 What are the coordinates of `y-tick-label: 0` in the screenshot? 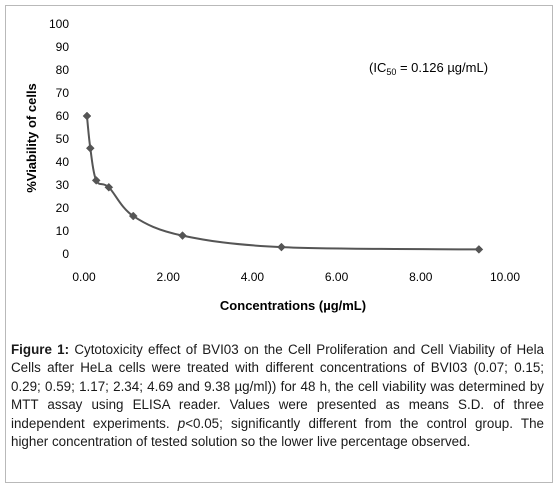 It's located at (65, 254).